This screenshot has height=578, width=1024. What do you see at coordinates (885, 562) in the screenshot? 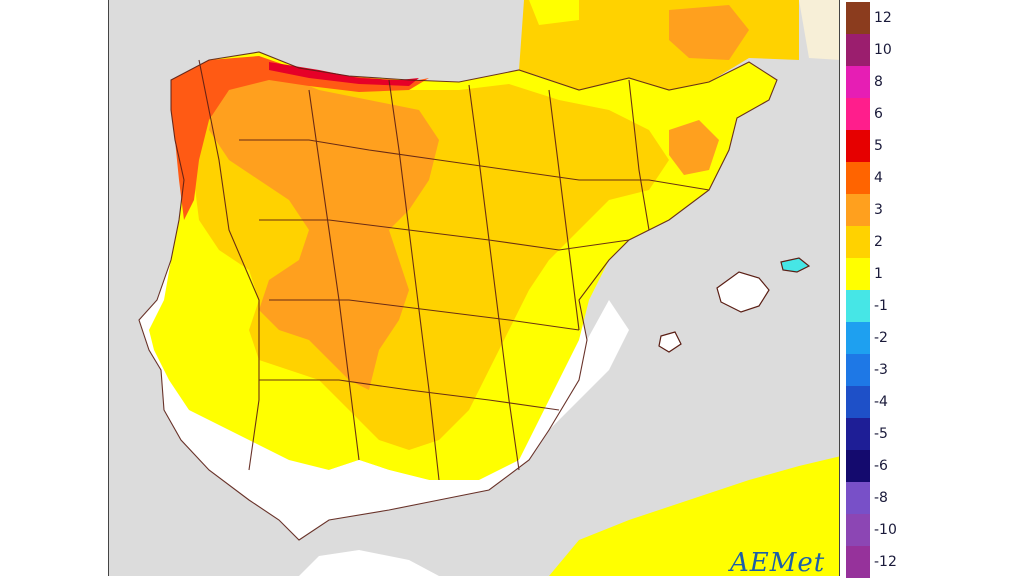
I see `legend-label: -12` at bounding box center [885, 562].